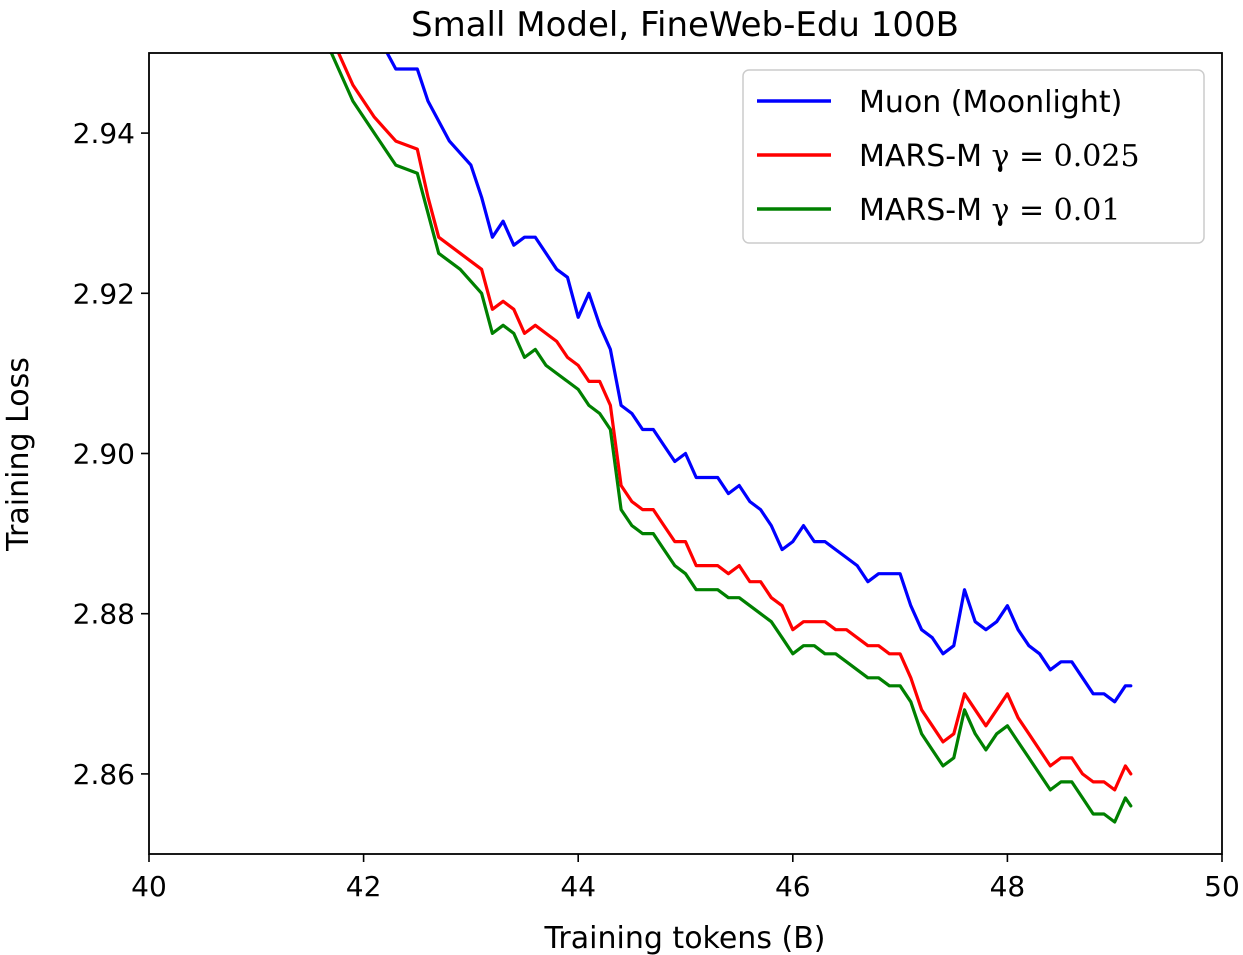 The width and height of the screenshot is (1243, 955). Describe the element at coordinates (104, 133) in the screenshot. I see `y-tick-label: 2.94` at that location.